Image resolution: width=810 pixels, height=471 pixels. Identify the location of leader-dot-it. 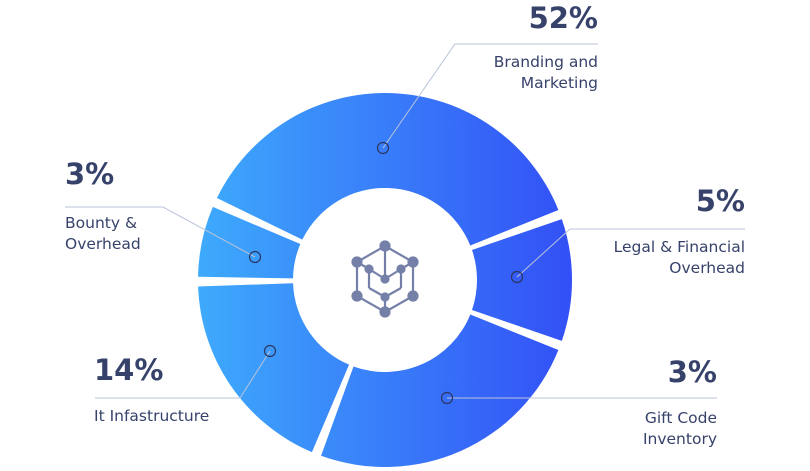
(270, 351).